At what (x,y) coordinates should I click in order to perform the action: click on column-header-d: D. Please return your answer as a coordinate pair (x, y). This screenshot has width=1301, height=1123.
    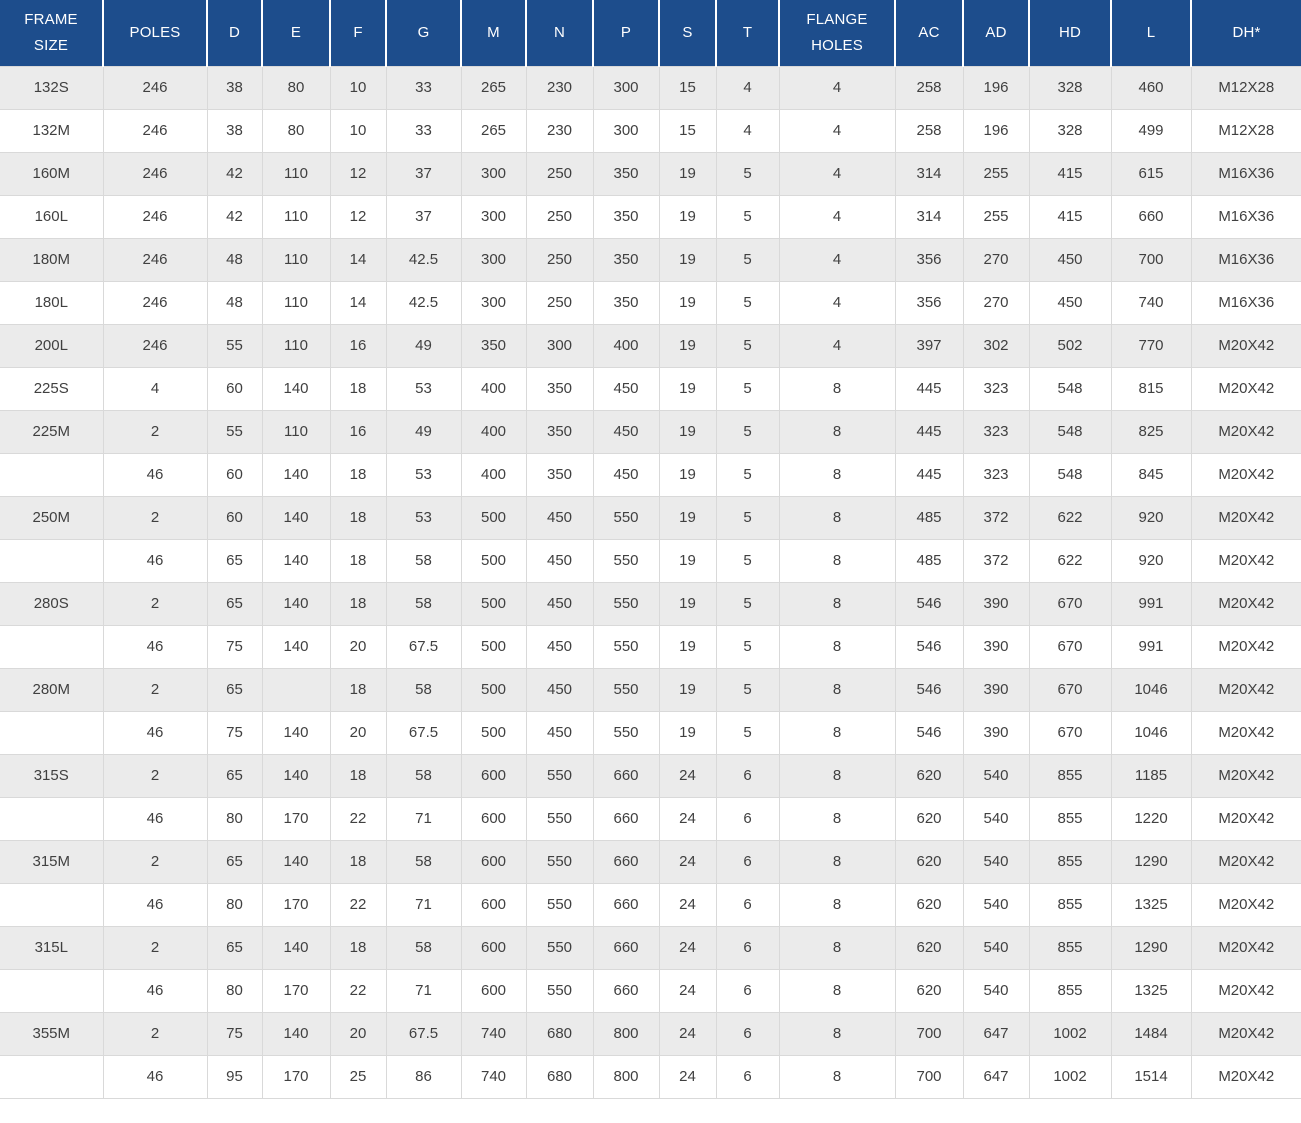
    Looking at the image, I should click on (235, 33).